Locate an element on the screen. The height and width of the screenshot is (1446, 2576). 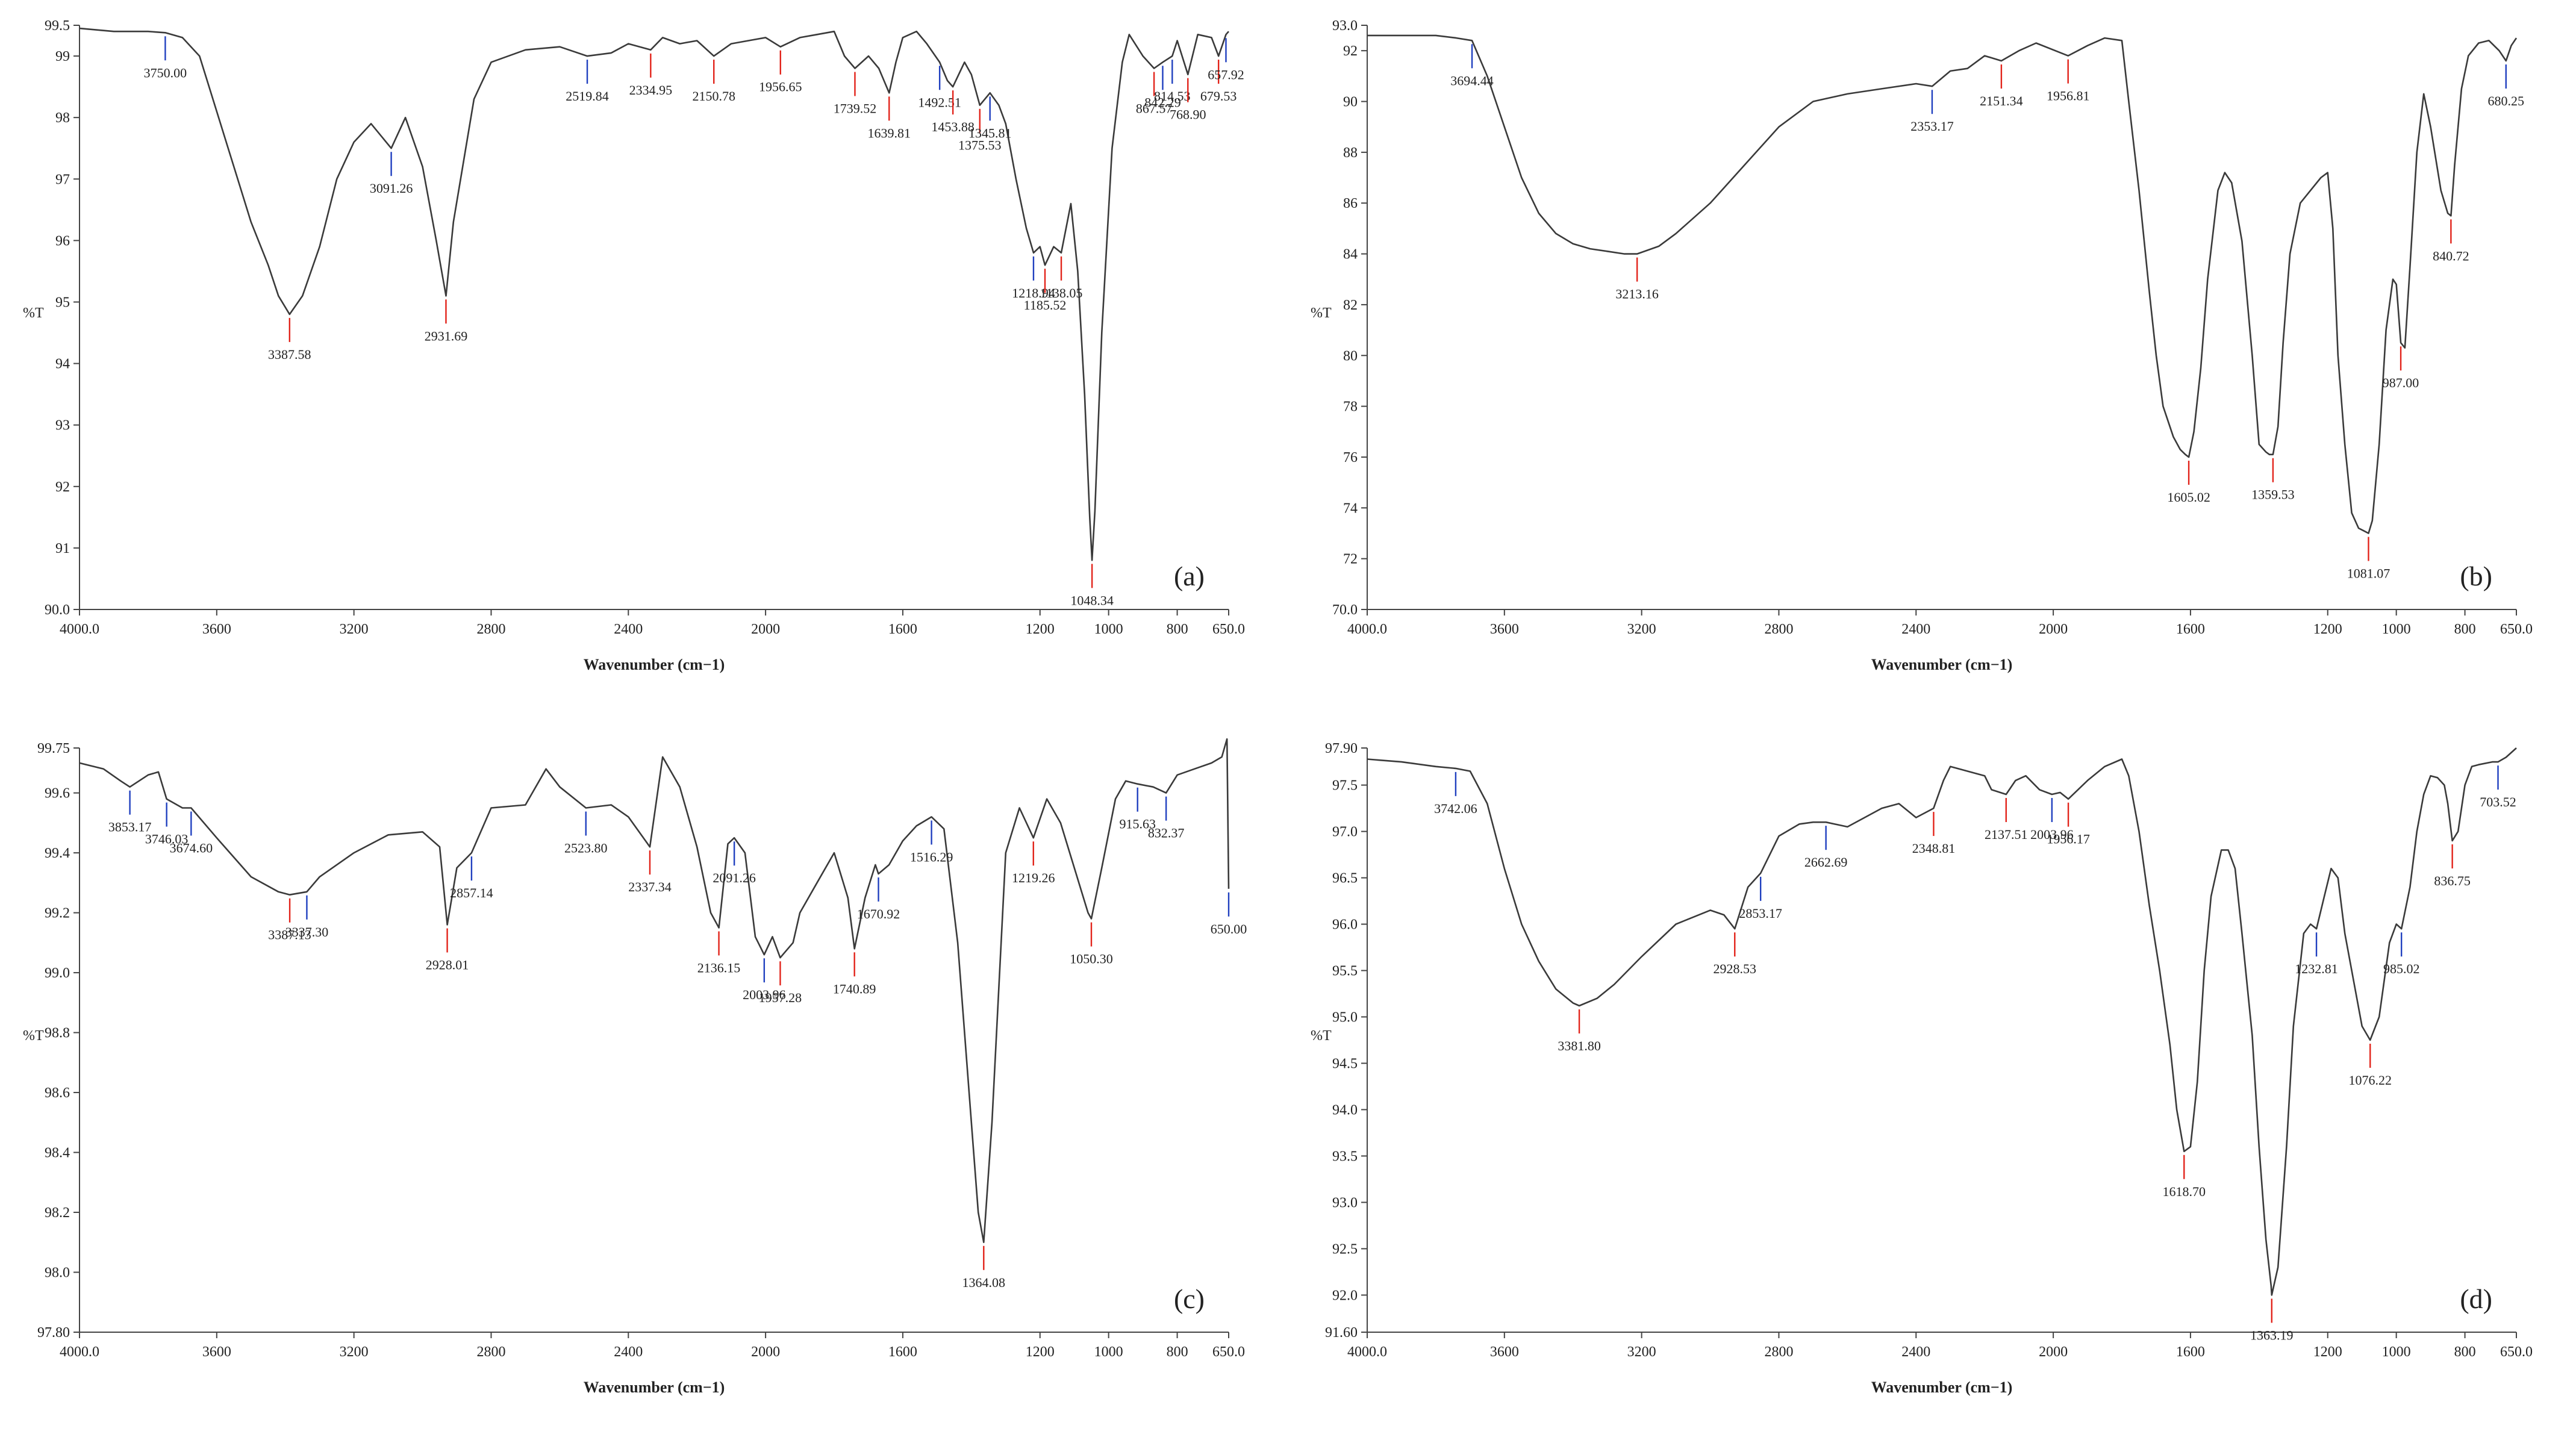
peak-label: 1492.51 is located at coordinates (939, 103).